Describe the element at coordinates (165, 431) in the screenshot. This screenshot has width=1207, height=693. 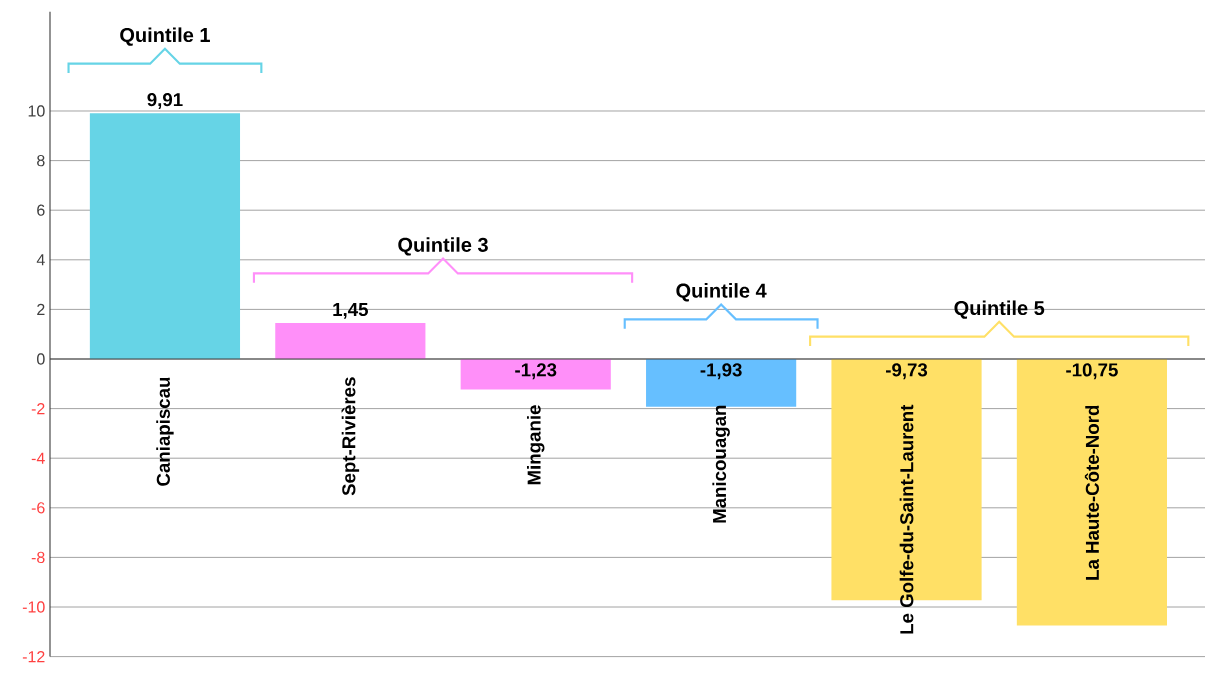
I see `x-tick-label: Caniapiscau` at that location.